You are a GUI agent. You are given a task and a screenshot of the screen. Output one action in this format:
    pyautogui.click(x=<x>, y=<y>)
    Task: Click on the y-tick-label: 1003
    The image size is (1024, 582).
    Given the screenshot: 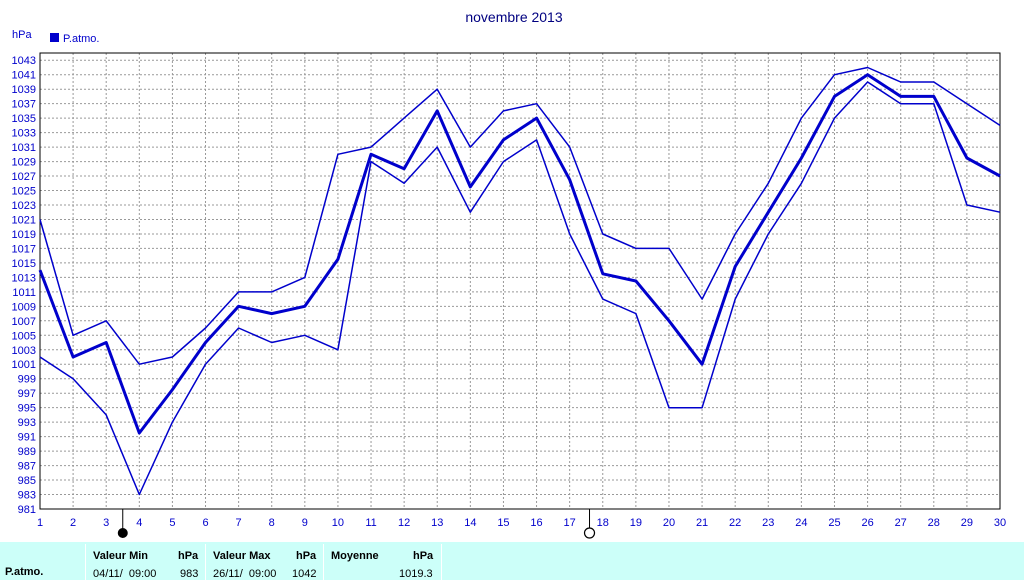 What is the action you would take?
    pyautogui.click(x=24, y=351)
    